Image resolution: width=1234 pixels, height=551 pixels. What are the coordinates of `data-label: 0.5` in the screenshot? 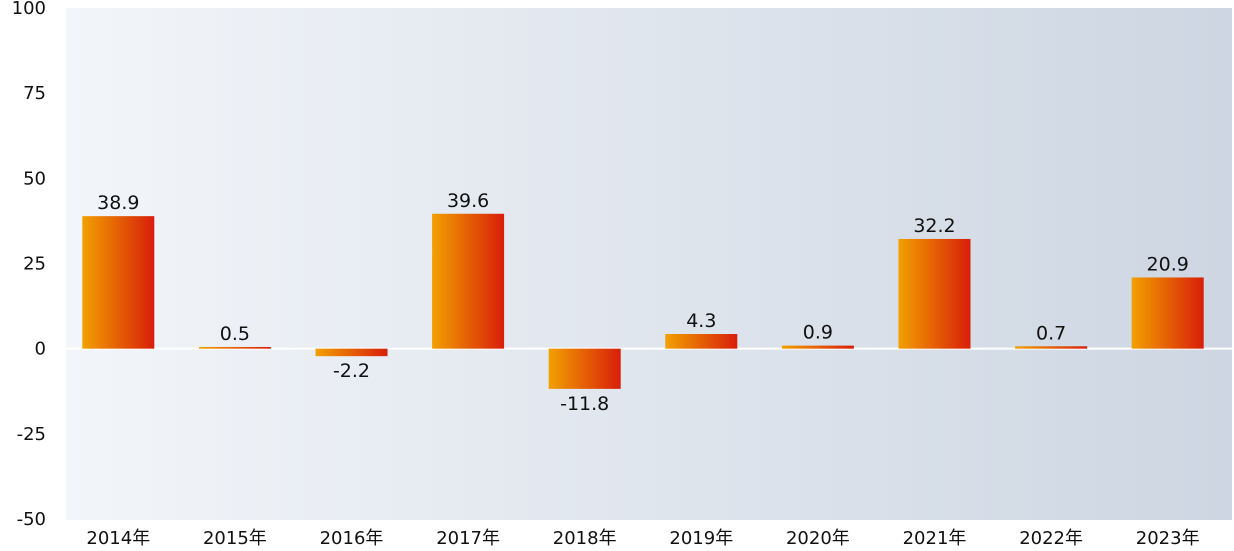 It's located at (235, 334).